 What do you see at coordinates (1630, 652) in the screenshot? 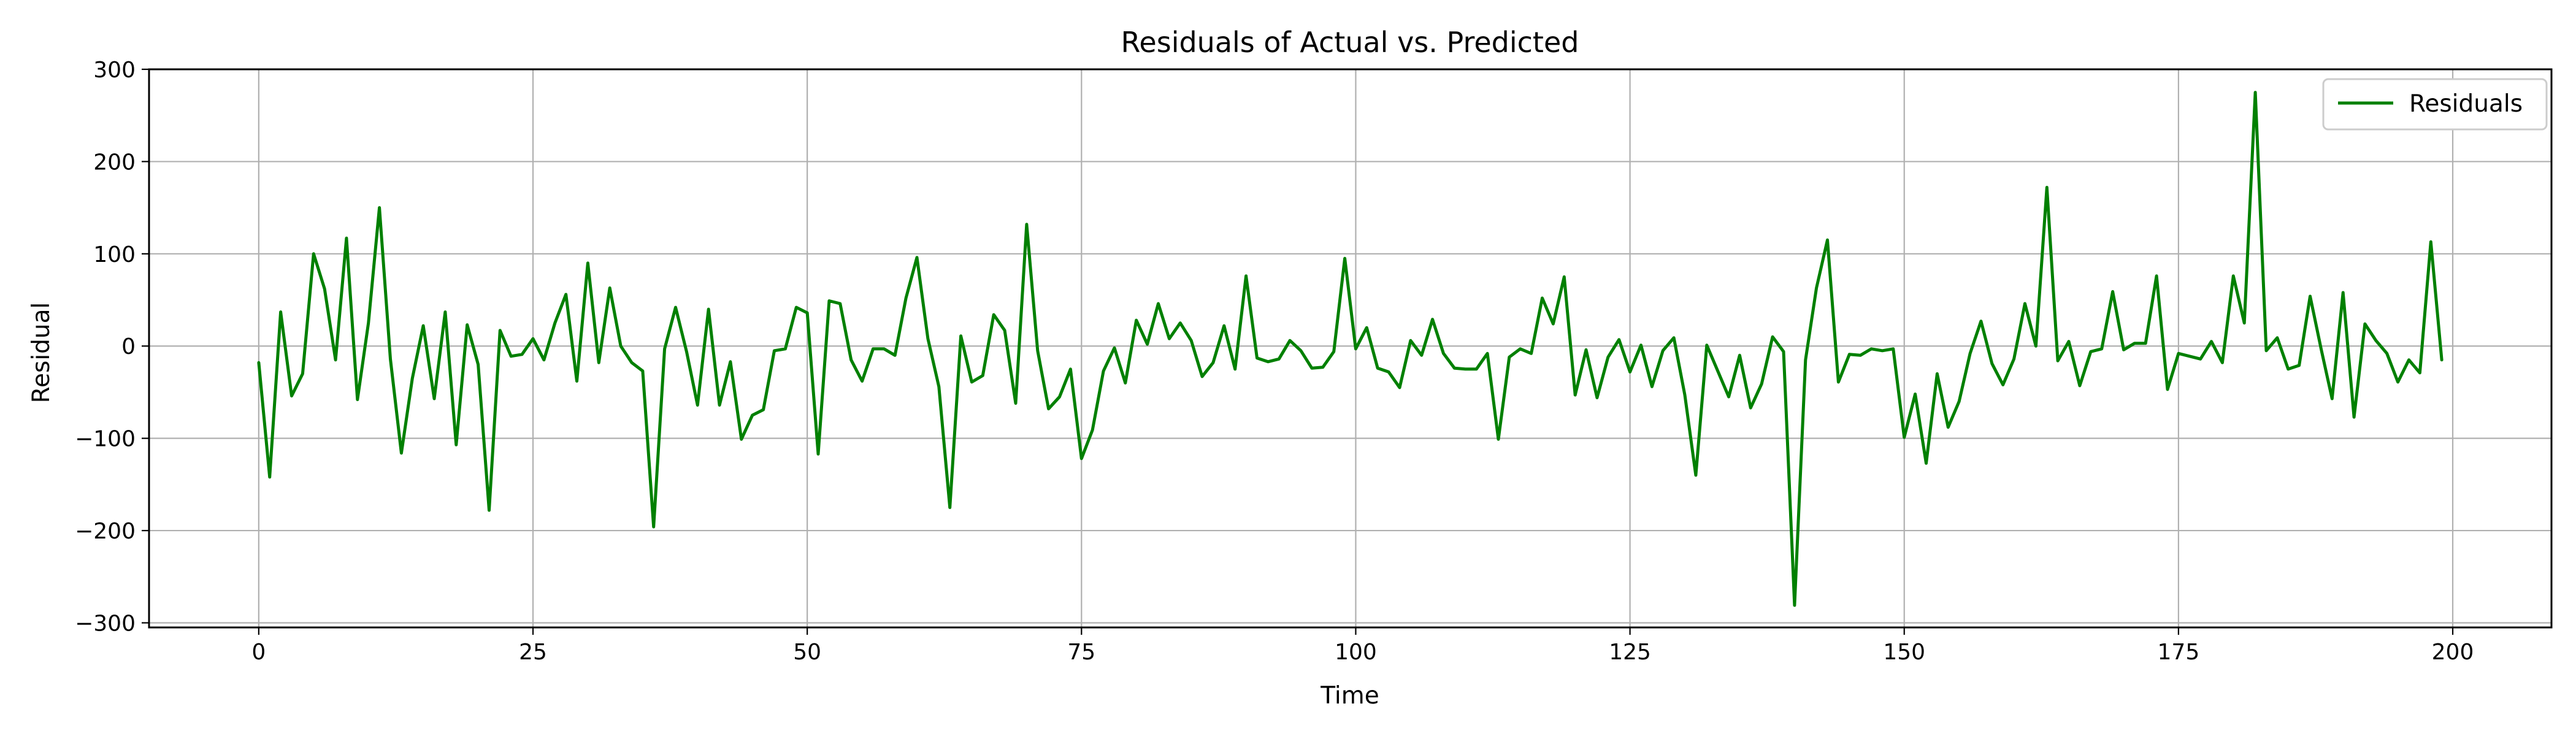
I see `x-tick-label: 125` at bounding box center [1630, 652].